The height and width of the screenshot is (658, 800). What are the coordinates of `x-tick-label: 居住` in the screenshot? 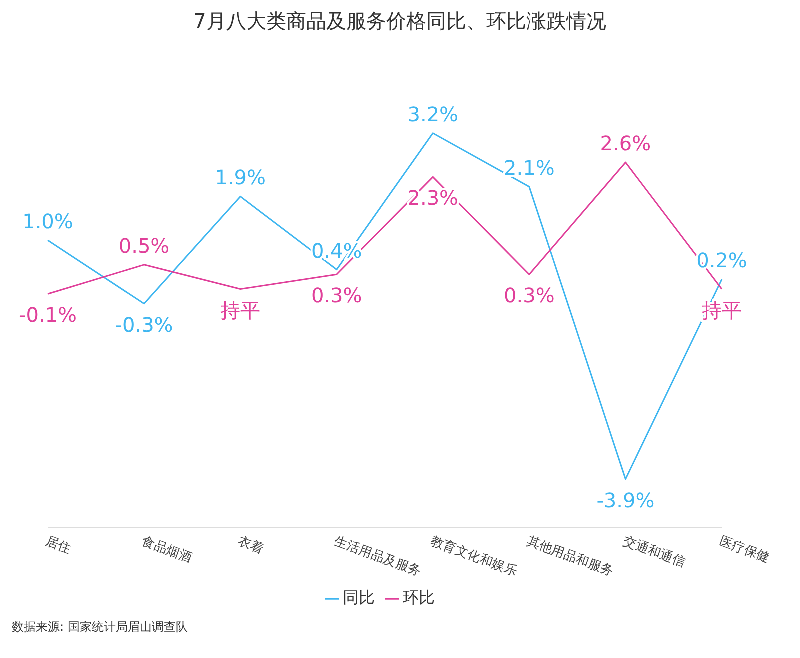 It's located at (58, 546).